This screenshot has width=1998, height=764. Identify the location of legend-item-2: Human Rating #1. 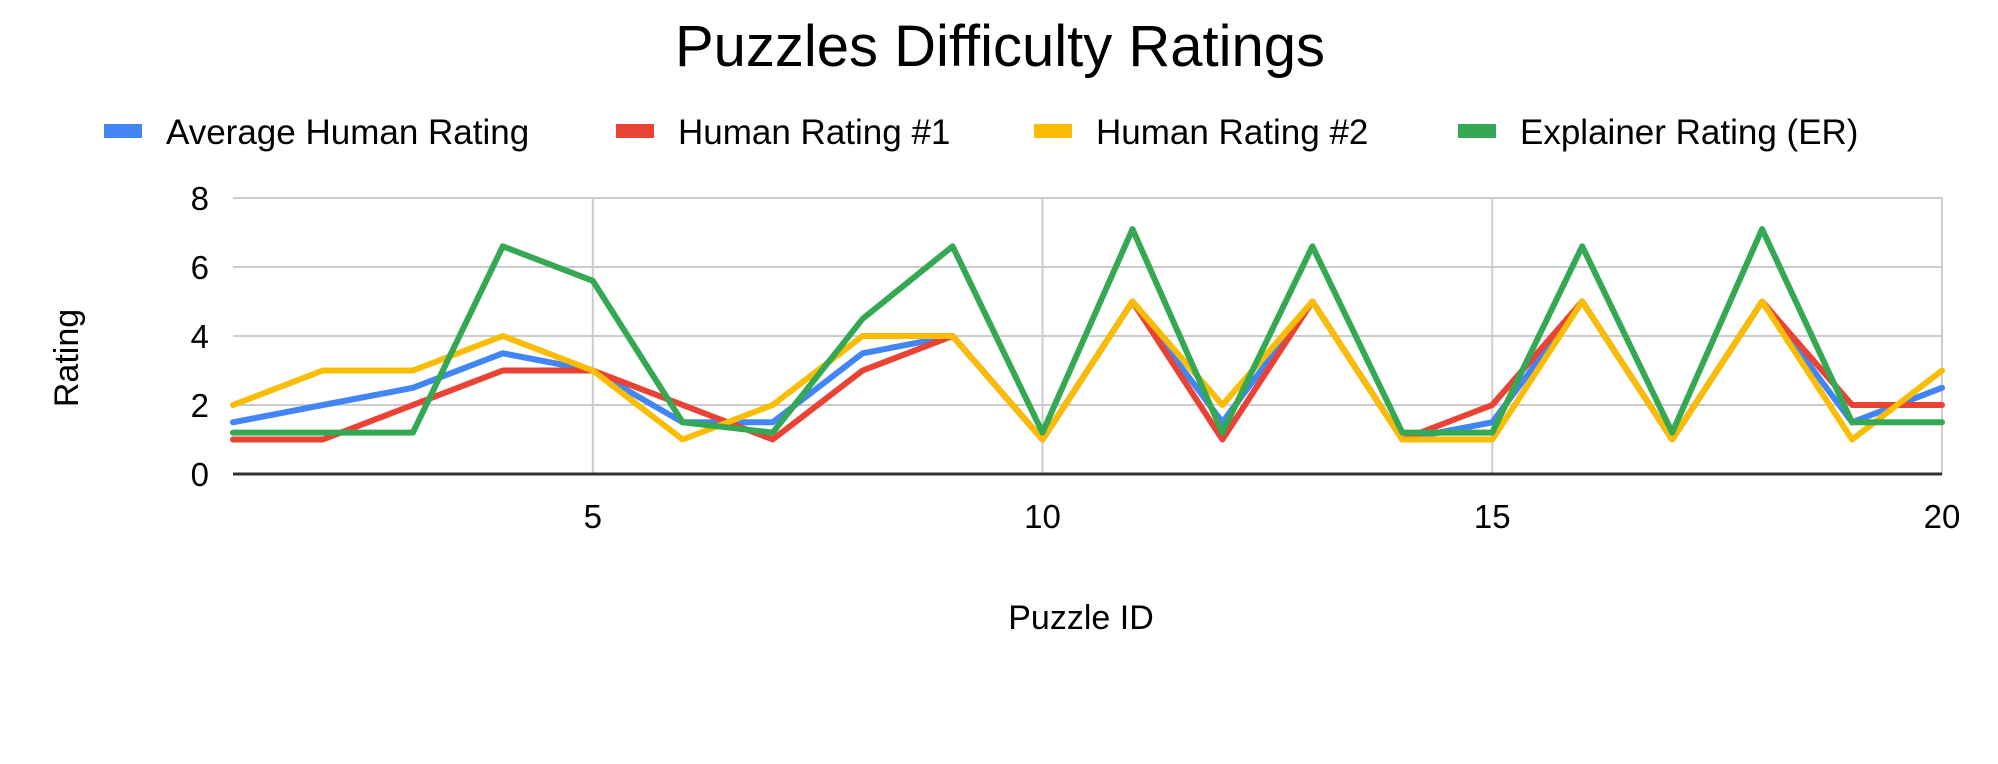
(783, 132).